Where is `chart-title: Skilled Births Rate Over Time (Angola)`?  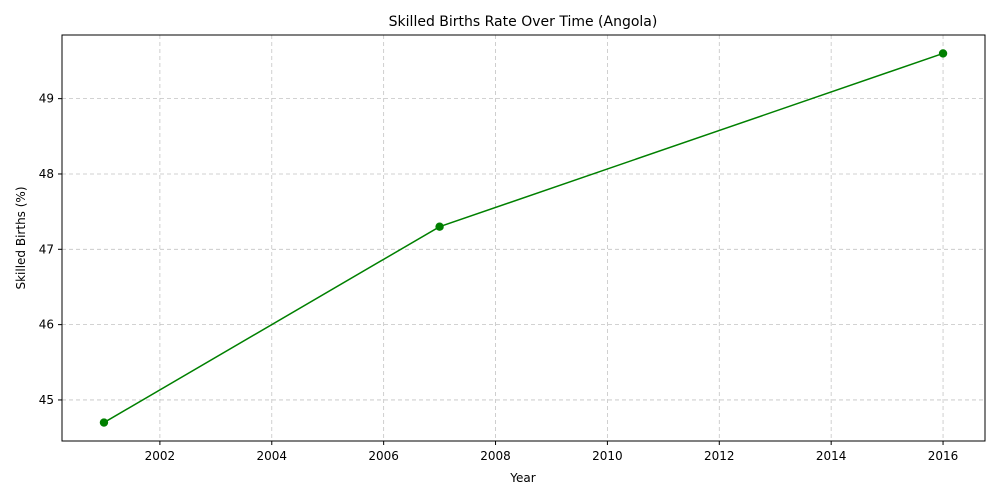
chart-title: Skilled Births Rate Over Time (Angola) is located at coordinates (523, 22).